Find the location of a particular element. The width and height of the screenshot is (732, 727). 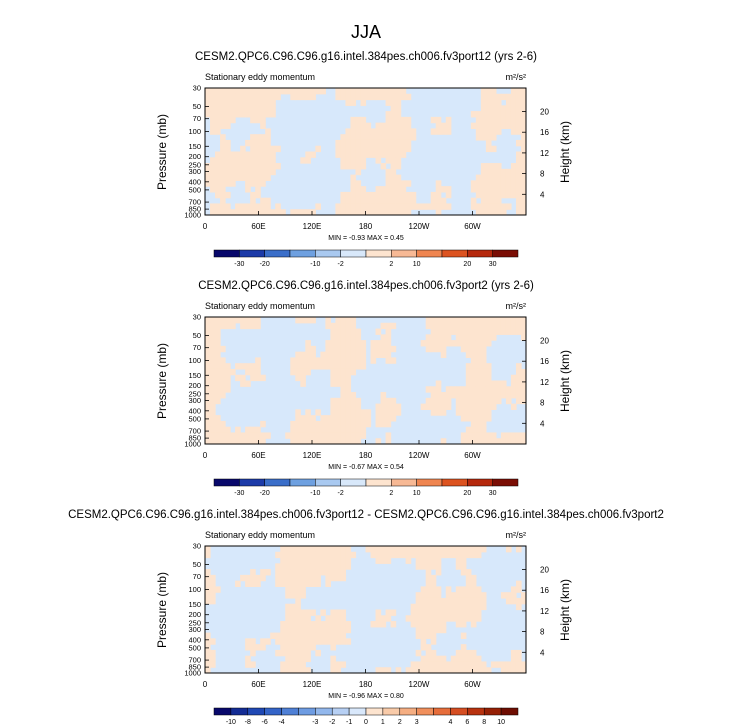

colorbar-tick-label: -10 is located at coordinates (231, 722).